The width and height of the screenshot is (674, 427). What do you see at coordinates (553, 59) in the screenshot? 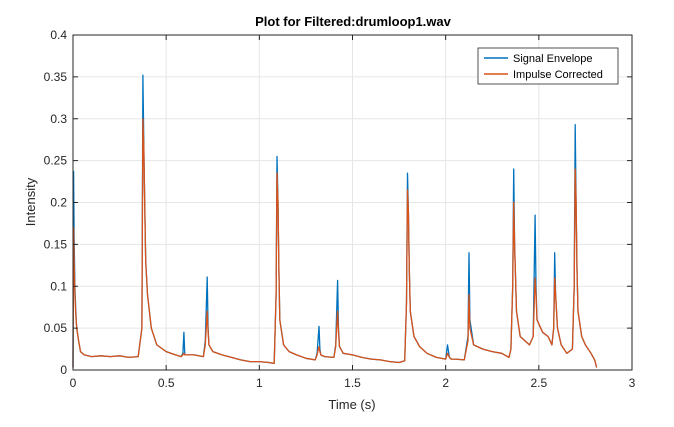
I see `legend-label-signal-envelope: Signal Envelope` at bounding box center [553, 59].